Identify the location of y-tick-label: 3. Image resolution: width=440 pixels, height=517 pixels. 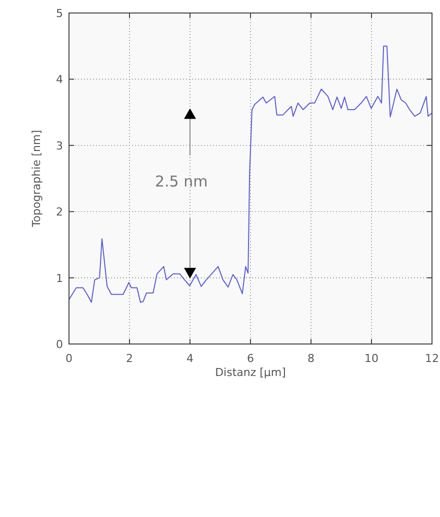
(59, 145).